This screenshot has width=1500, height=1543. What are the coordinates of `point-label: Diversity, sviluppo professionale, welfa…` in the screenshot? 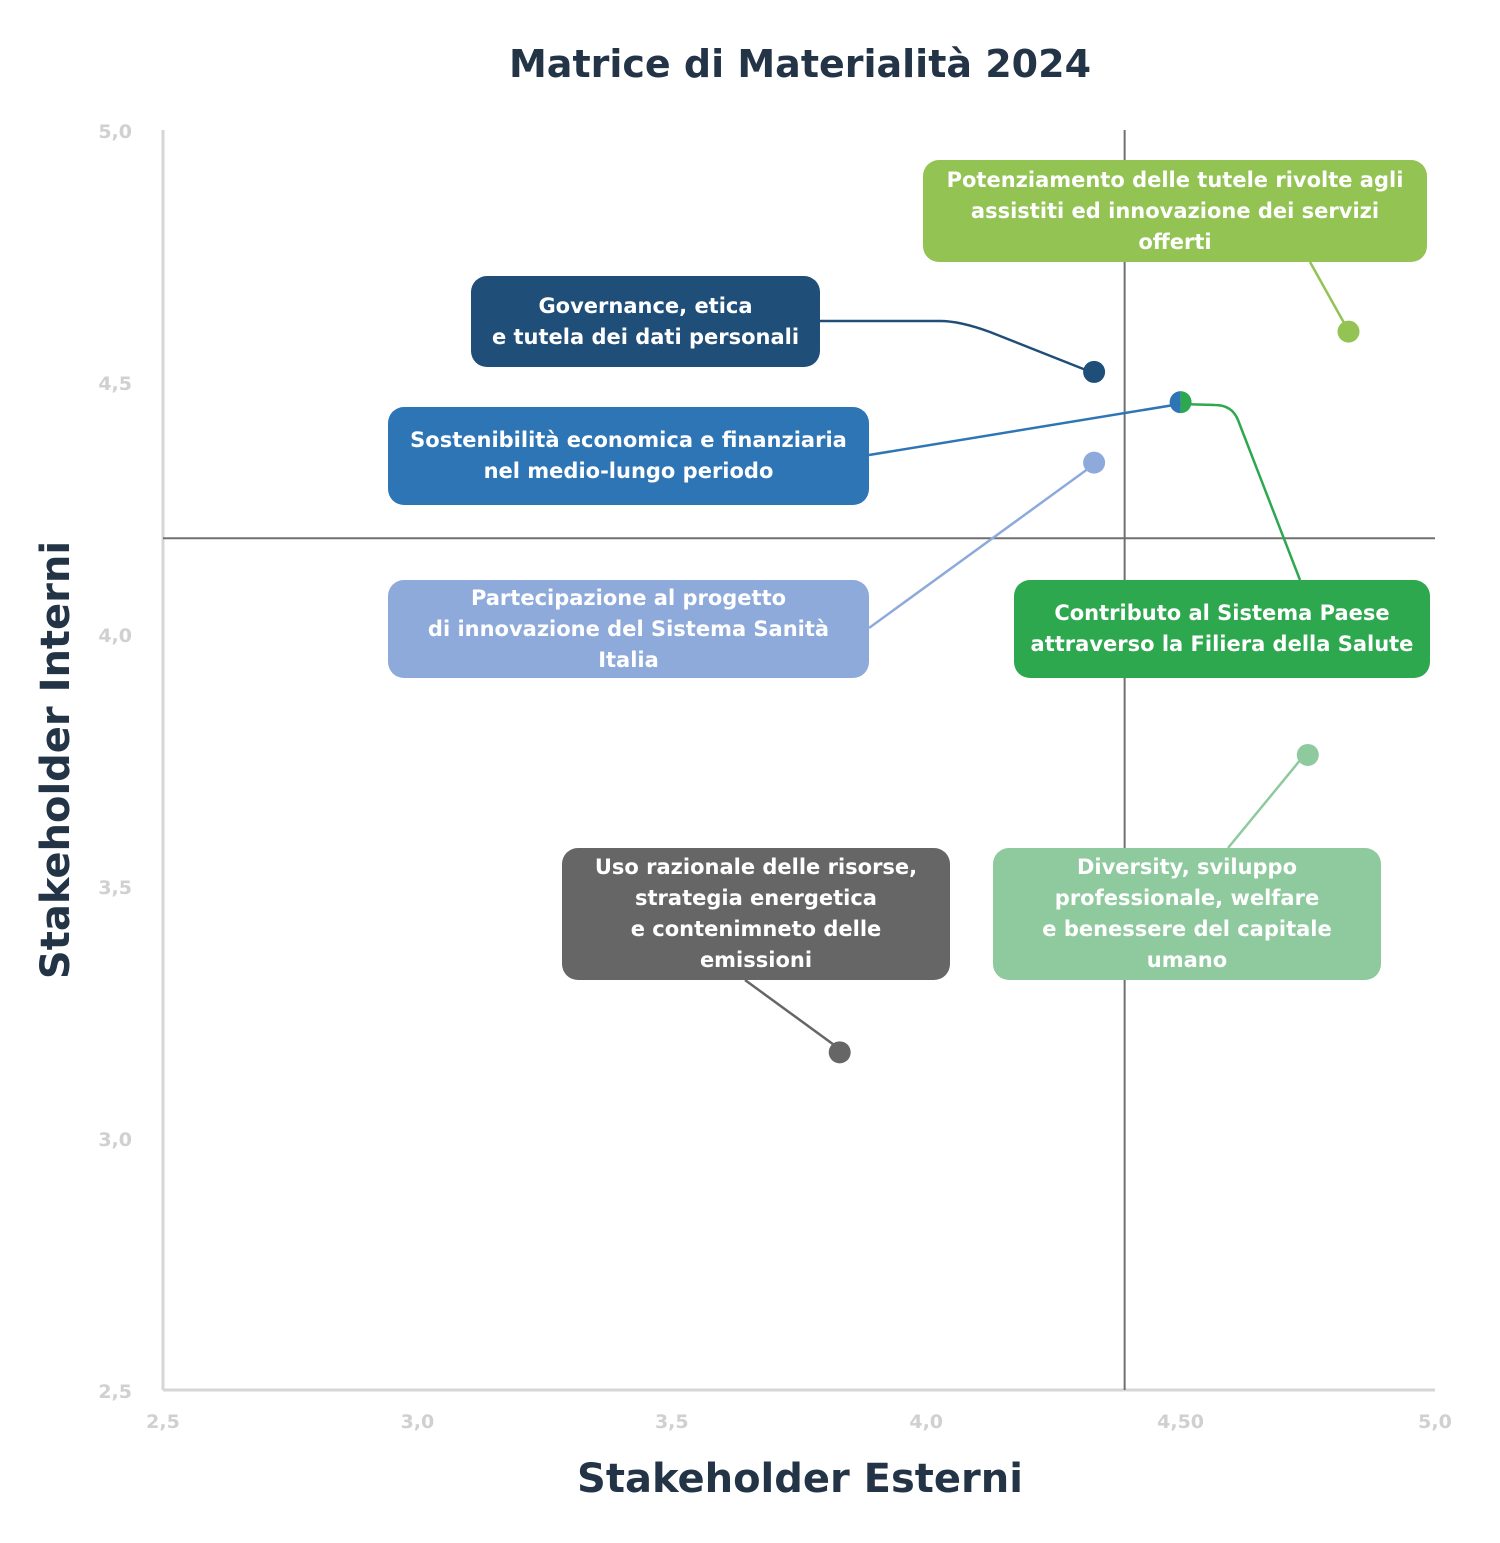 It's located at (1187, 914).